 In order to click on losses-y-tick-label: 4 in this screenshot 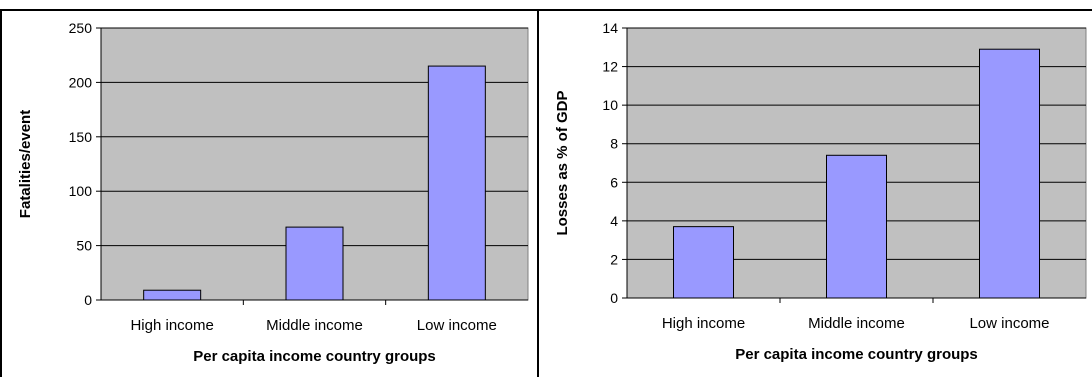, I will do `click(614, 221)`.